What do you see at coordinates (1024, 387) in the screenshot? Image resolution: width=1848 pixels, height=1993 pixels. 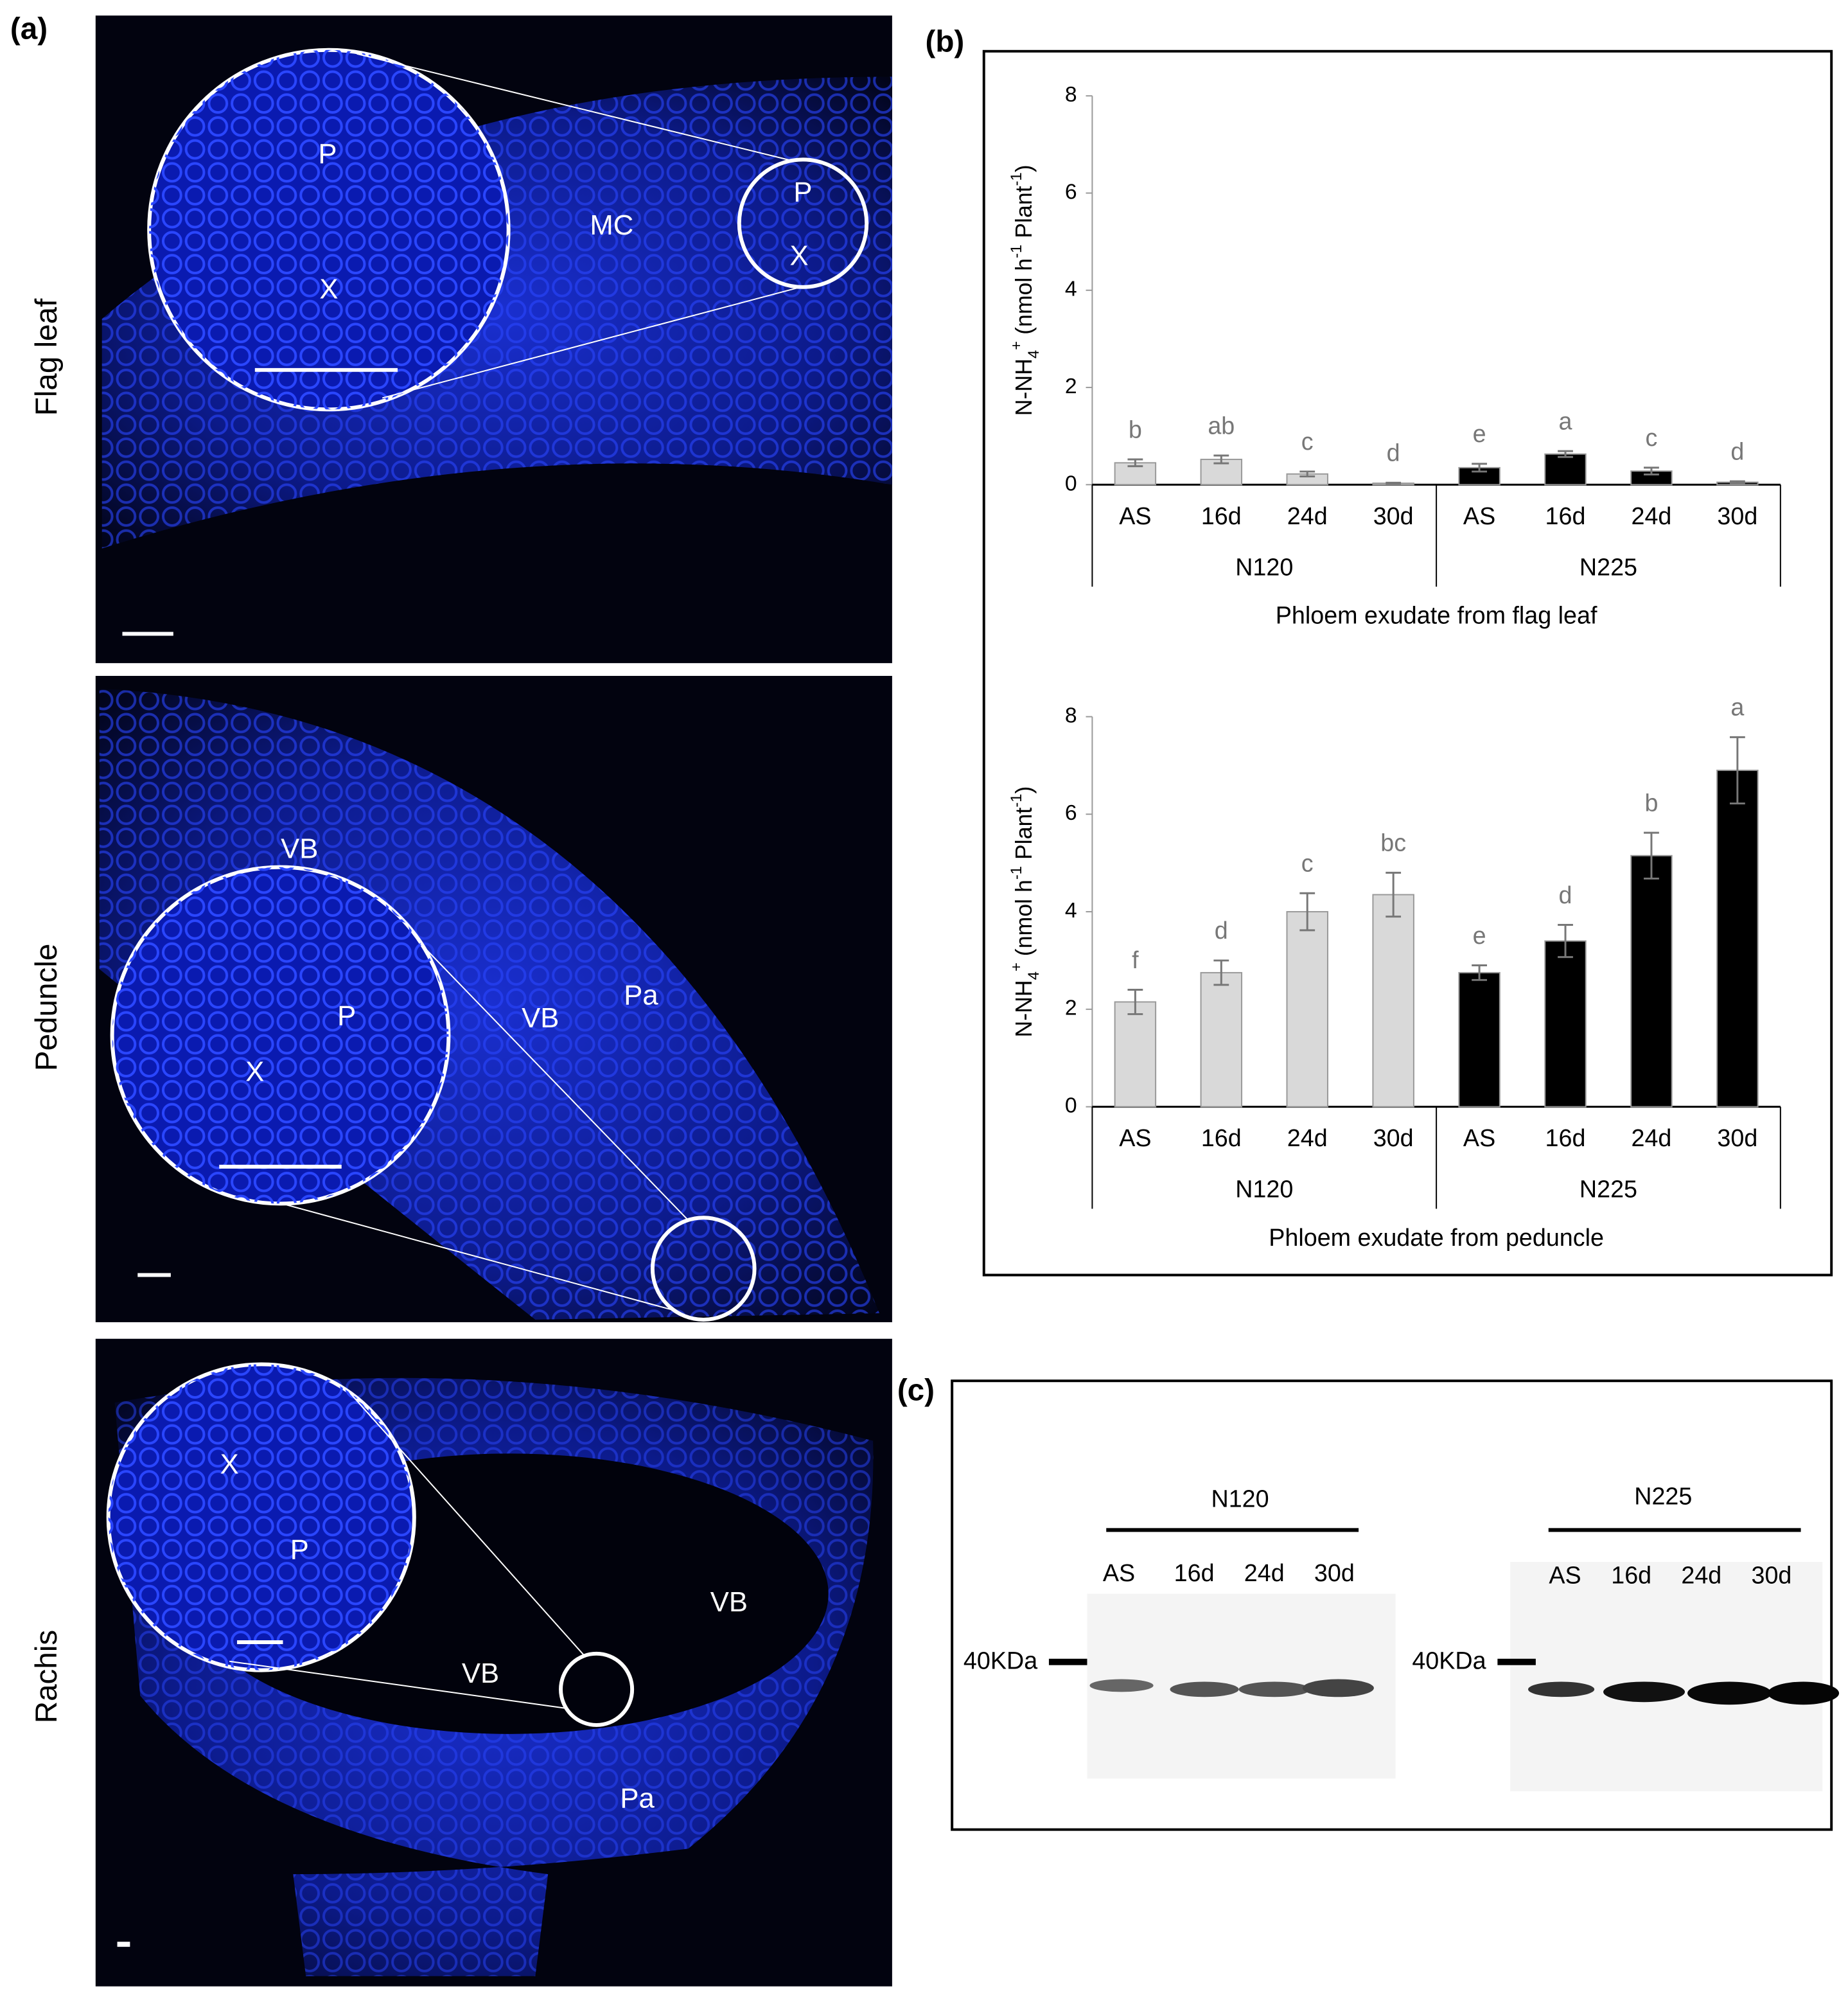 I see `y-label-part: N-NH` at bounding box center [1024, 387].